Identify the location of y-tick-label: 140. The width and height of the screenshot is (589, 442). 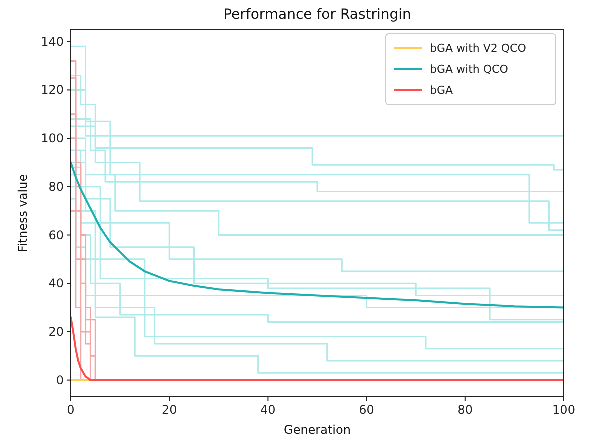
(52, 41).